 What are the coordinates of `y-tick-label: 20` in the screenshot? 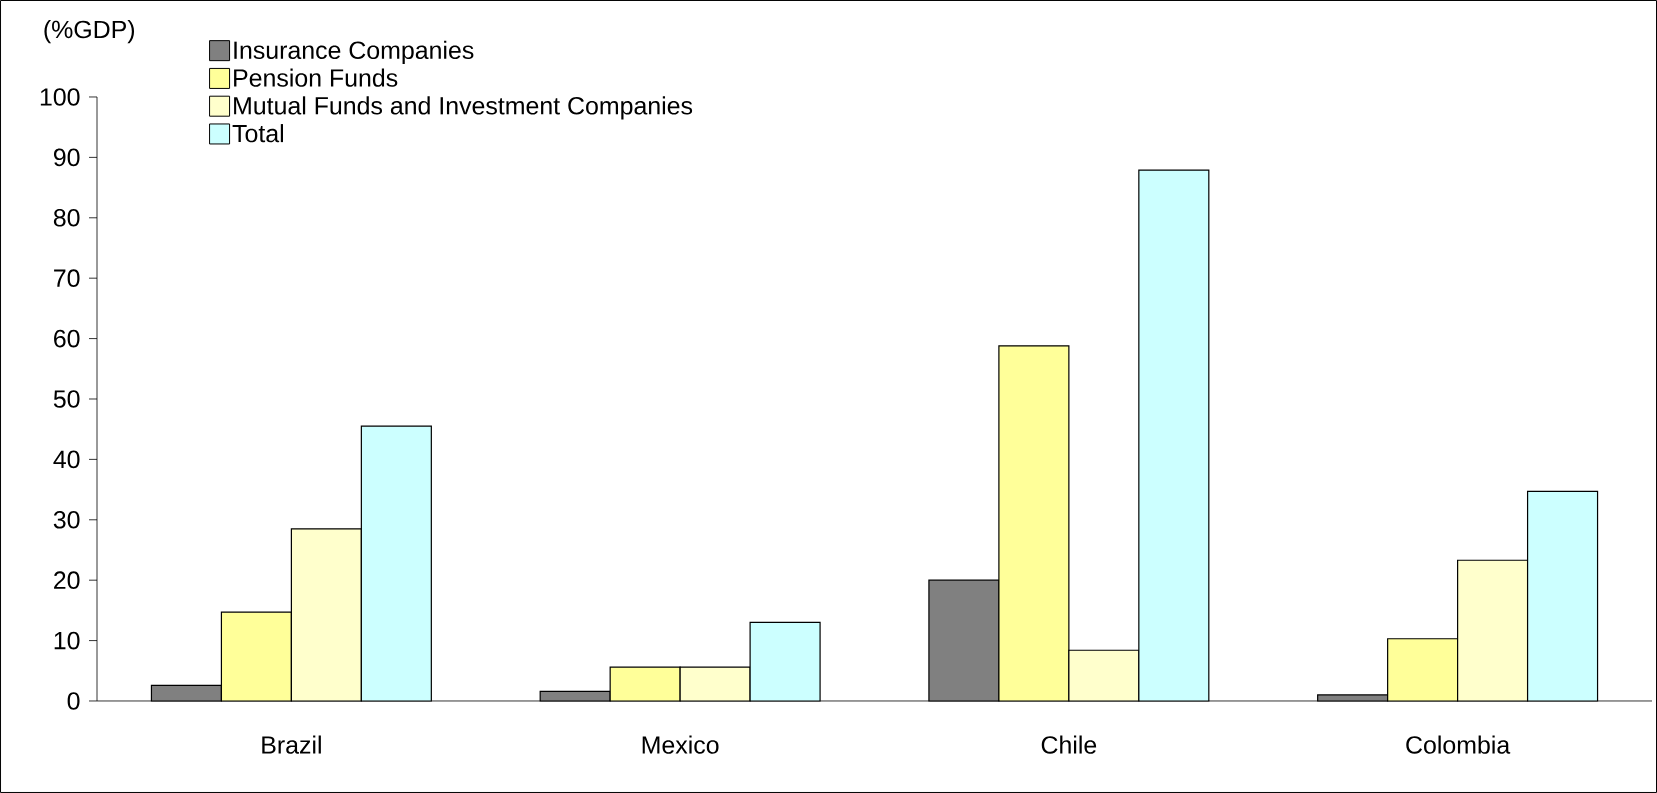 It's located at (67, 580).